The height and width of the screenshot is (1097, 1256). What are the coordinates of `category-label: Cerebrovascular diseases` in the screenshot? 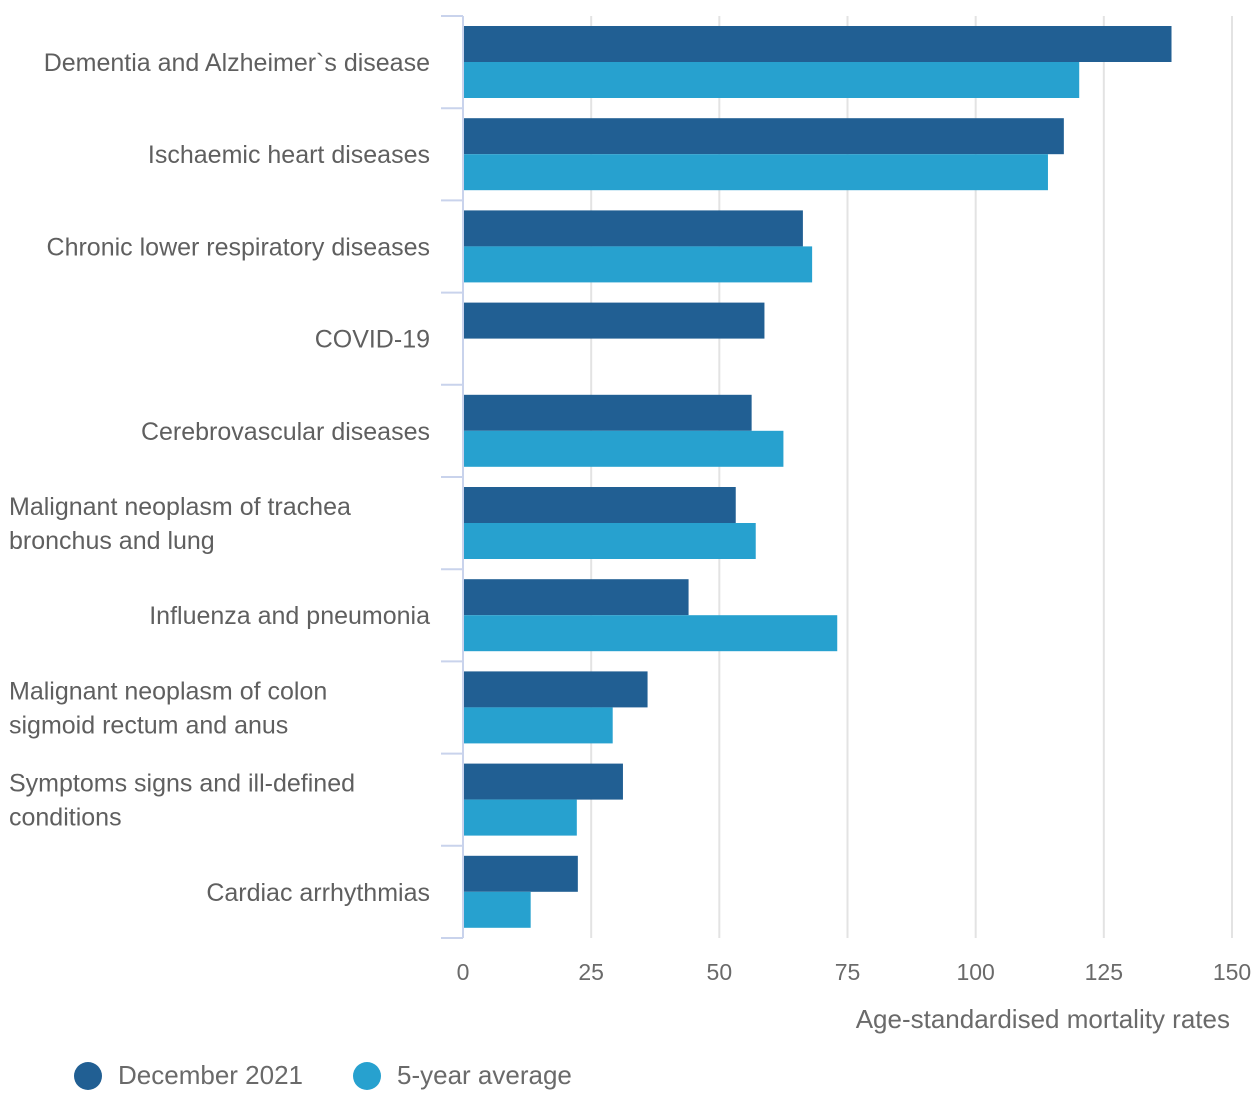 It's located at (285, 432).